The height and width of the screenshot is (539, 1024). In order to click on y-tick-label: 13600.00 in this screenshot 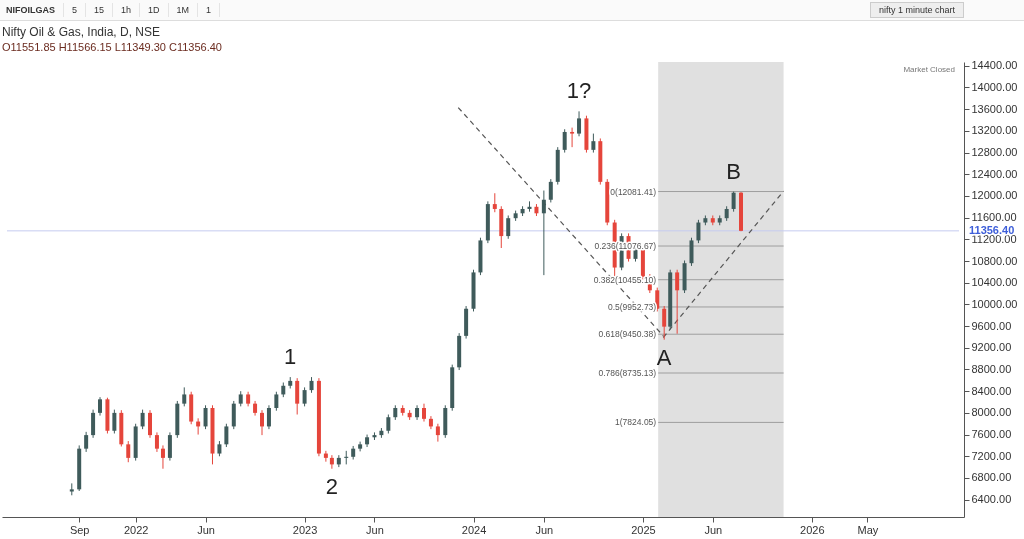, I will do `click(994, 108)`.